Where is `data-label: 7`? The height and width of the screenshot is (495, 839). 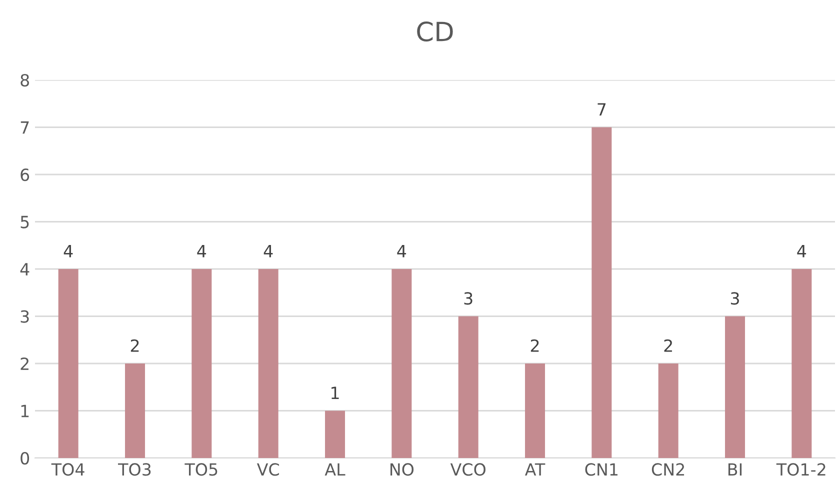 data-label: 7 is located at coordinates (602, 109).